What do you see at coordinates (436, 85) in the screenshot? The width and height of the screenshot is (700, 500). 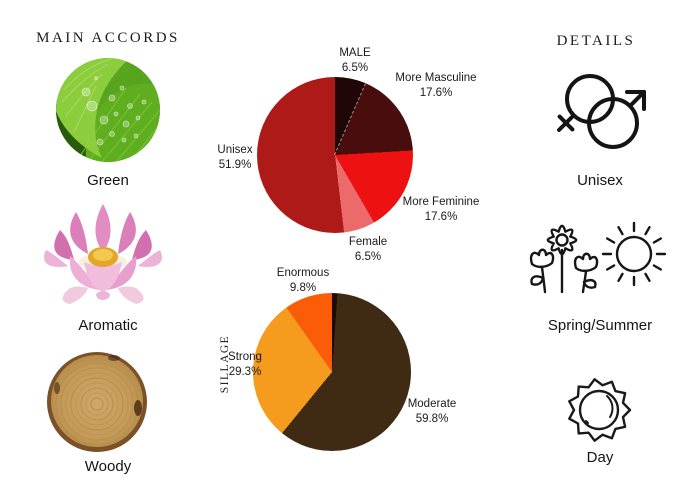 I see `pie-label-more-masculine: More Masculine 17.6%` at bounding box center [436, 85].